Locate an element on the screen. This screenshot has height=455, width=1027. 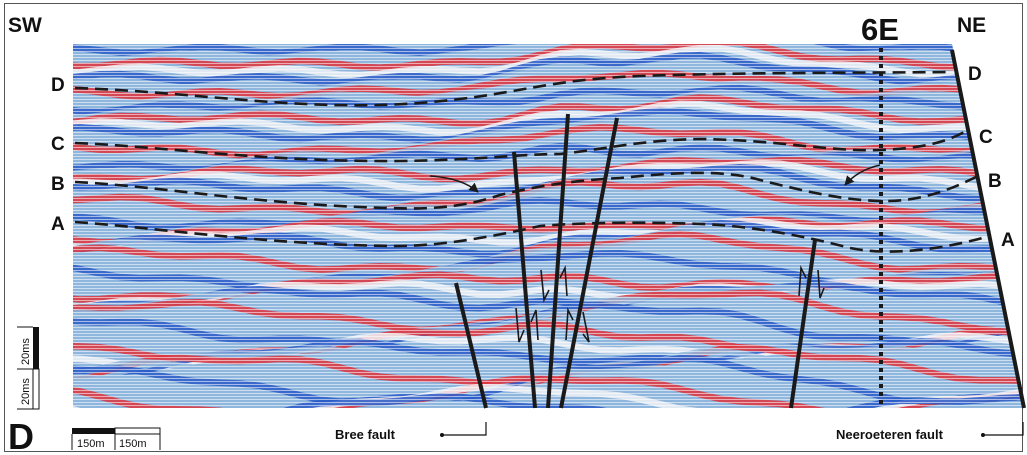
horizontal-scale-bar: 150m 150m is located at coordinates (116, 438).